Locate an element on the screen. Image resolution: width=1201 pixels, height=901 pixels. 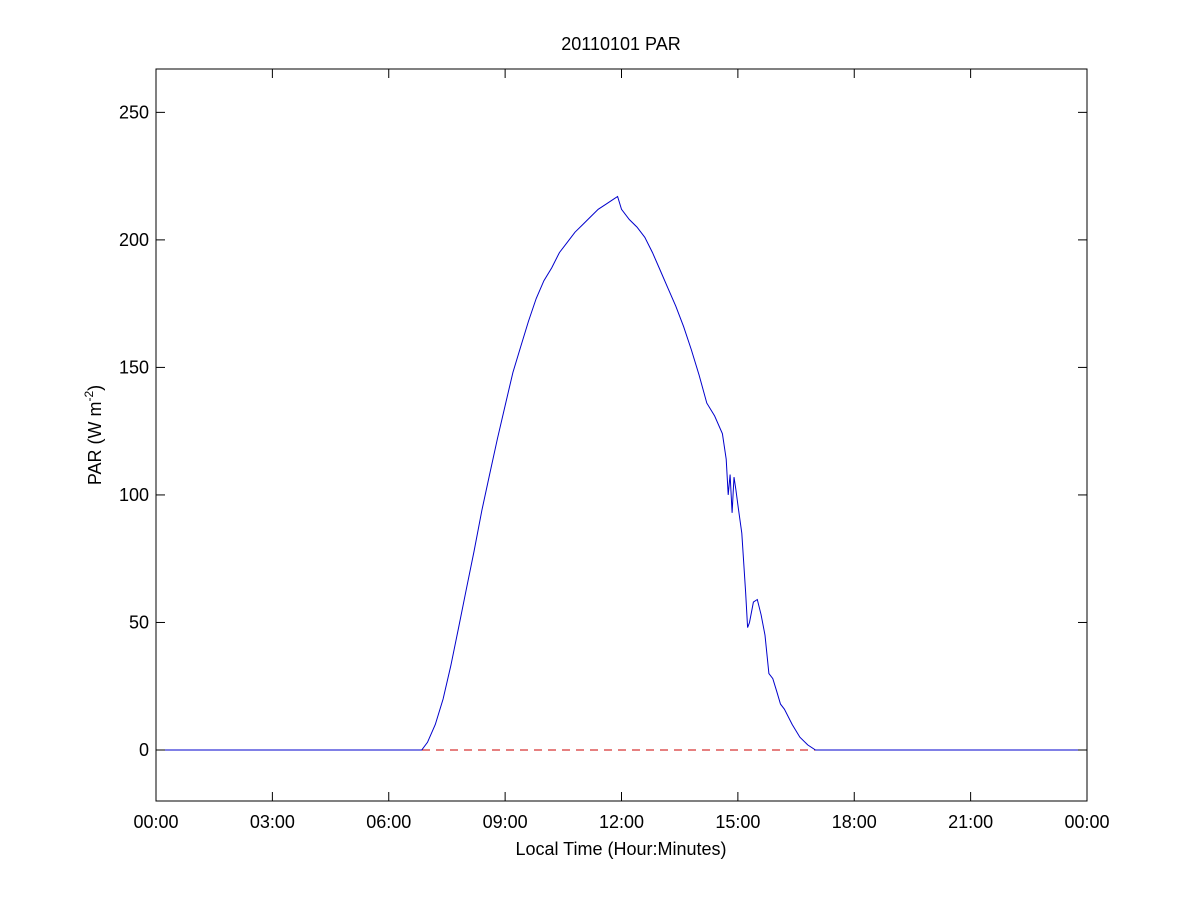
y-axis-label-closing: ) is located at coordinates (95, 388).